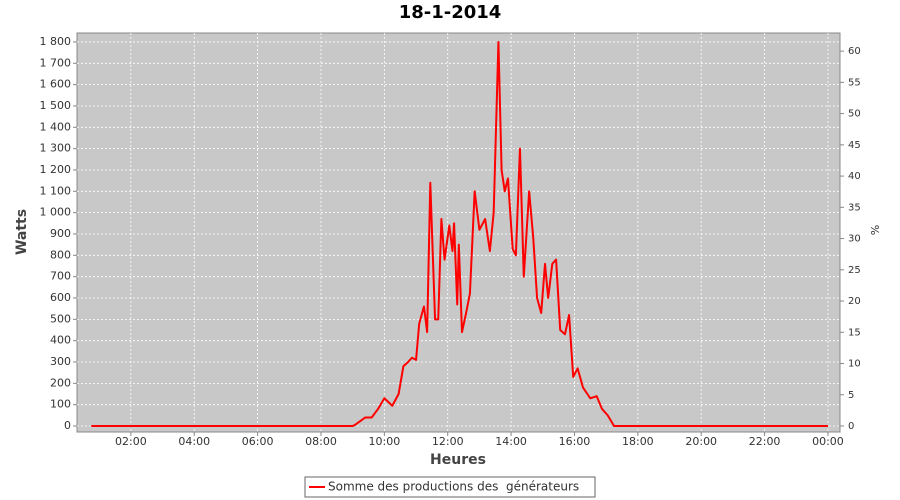 This screenshot has width=900, height=500. I want to click on y2-tick-label: 10, so click(854, 364).